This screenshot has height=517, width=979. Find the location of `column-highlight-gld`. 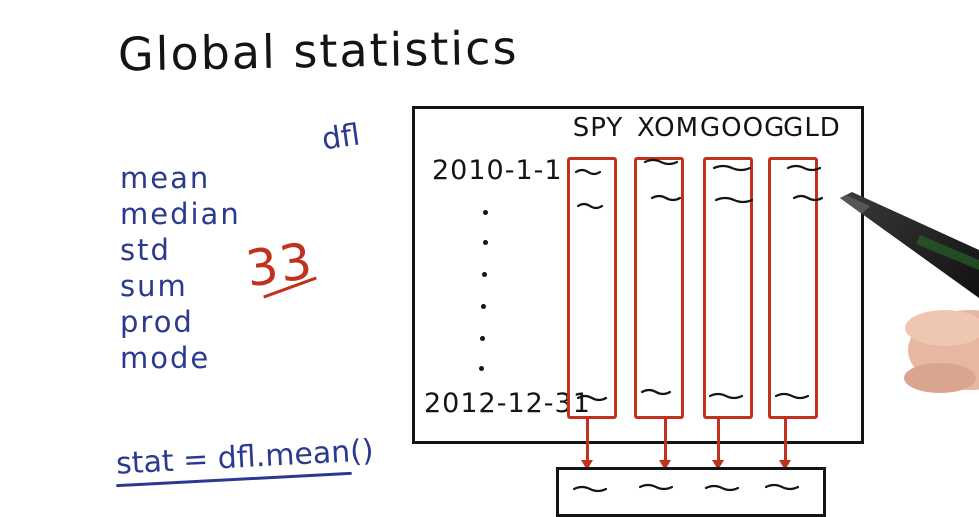

column-highlight-gld is located at coordinates (793, 288).